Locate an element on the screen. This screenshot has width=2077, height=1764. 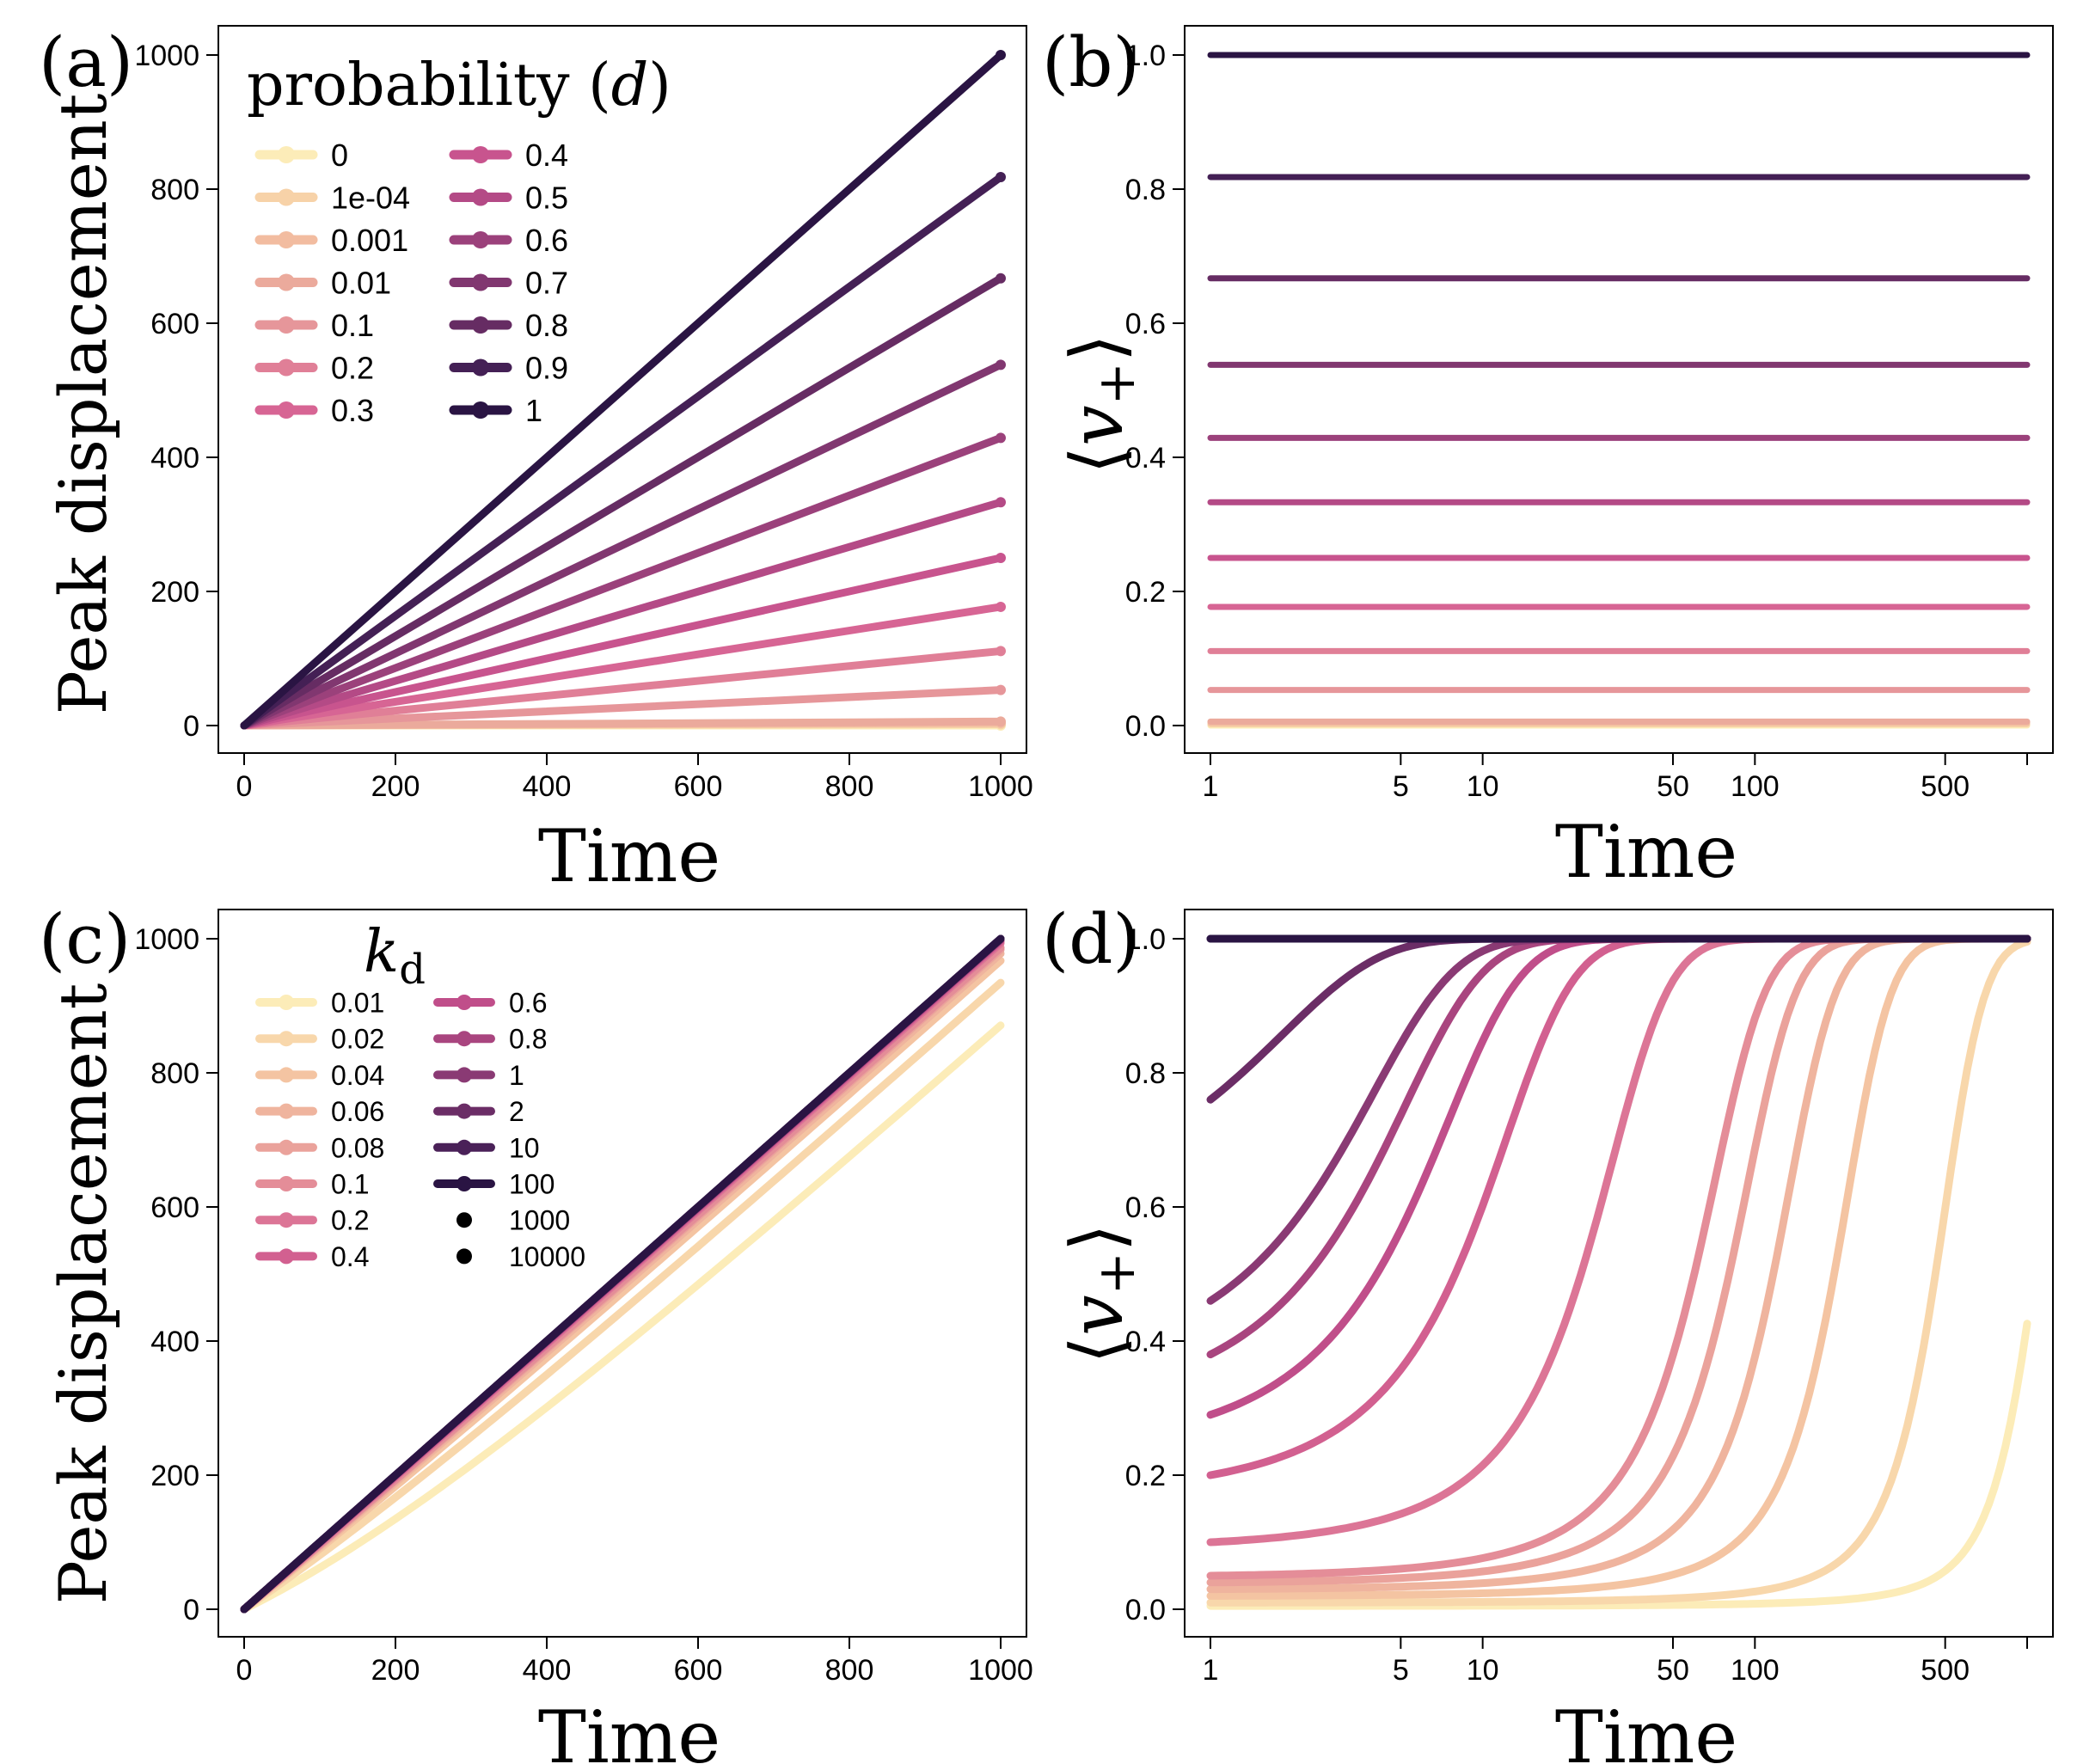
legend-label: 0.4 is located at coordinates (350, 1256).